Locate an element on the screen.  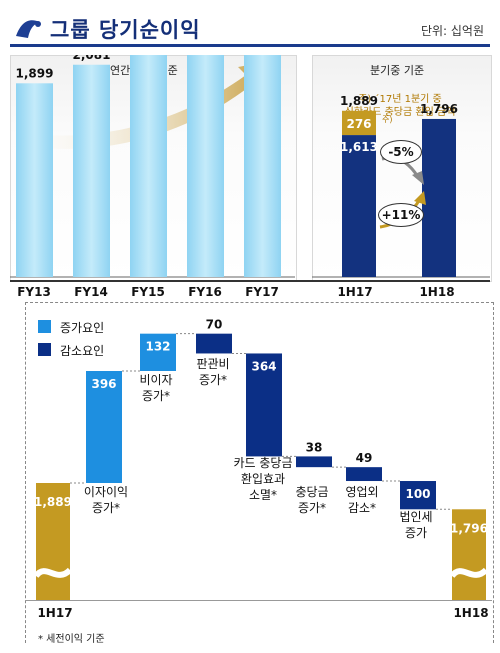
annual-bar-value-label: 2,081 is located at coordinates (92, 58).